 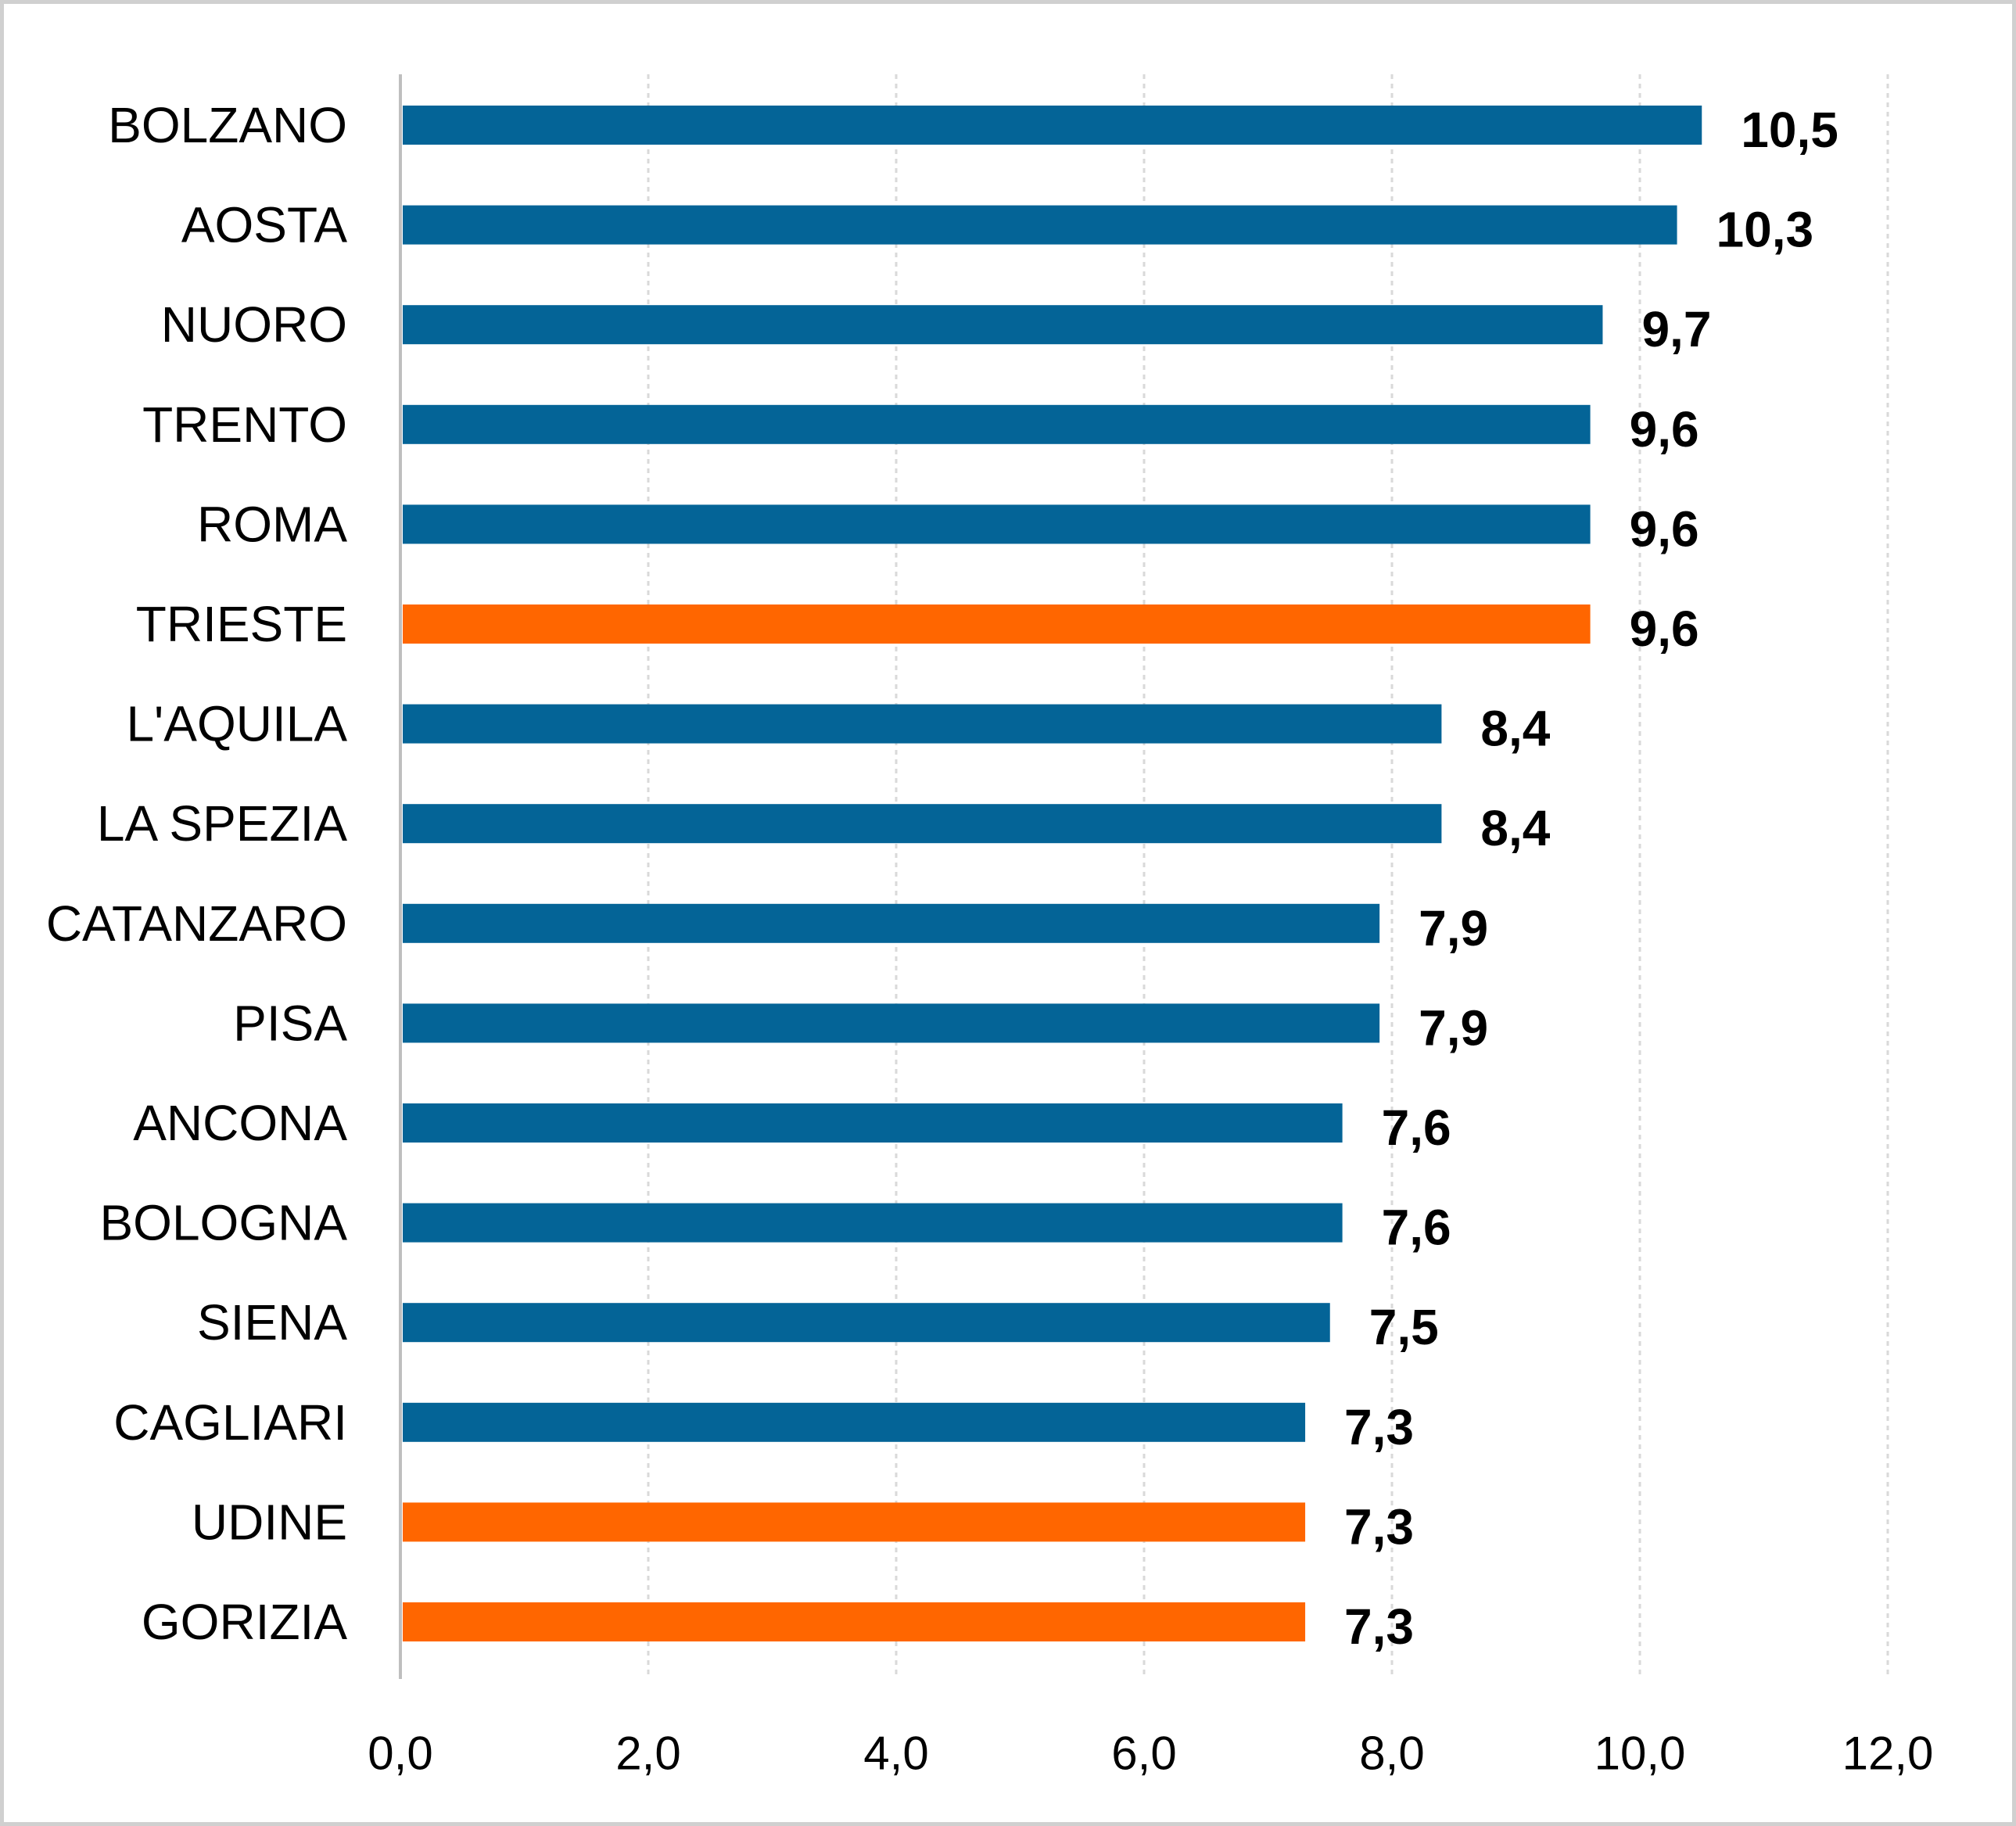 I want to click on category-label: NUORO, so click(x=254, y=325).